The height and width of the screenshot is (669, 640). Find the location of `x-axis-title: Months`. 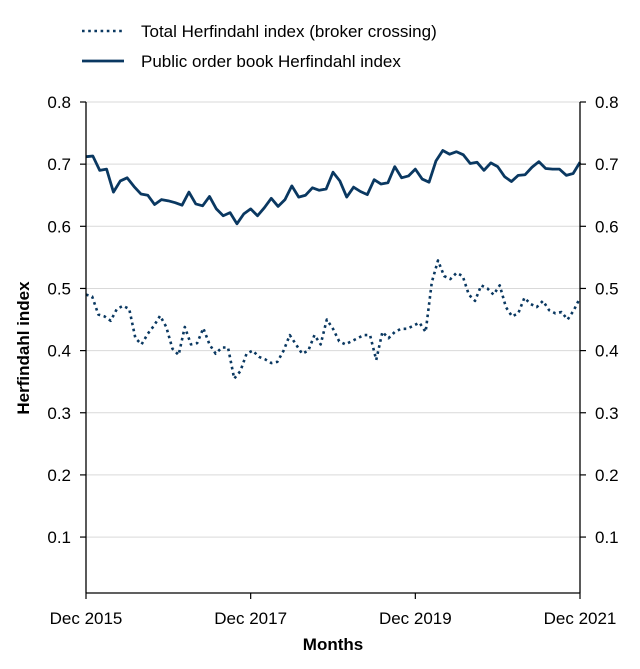

x-axis-title: Months is located at coordinates (333, 644).